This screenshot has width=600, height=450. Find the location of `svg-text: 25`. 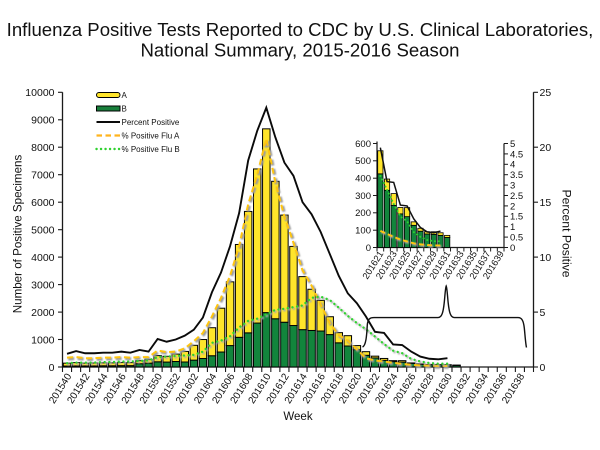

svg-text: 25 is located at coordinates (546, 93).